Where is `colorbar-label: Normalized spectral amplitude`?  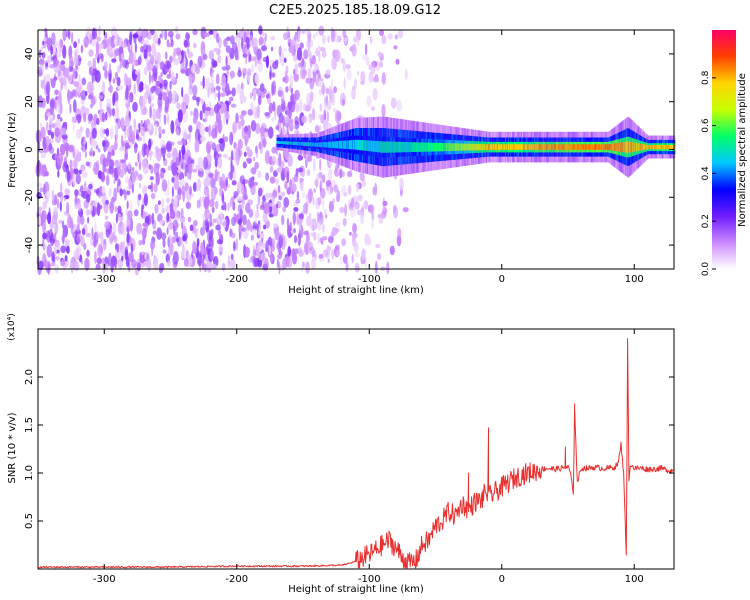
colorbar-label: Normalized spectral amplitude is located at coordinates (742, 150).